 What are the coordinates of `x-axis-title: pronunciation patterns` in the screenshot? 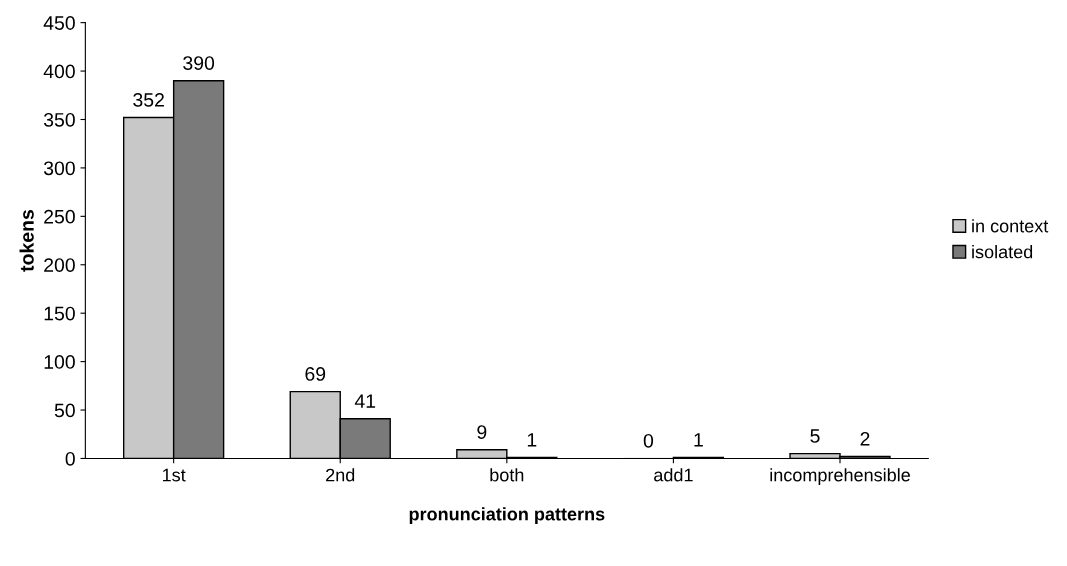 It's located at (507, 516).